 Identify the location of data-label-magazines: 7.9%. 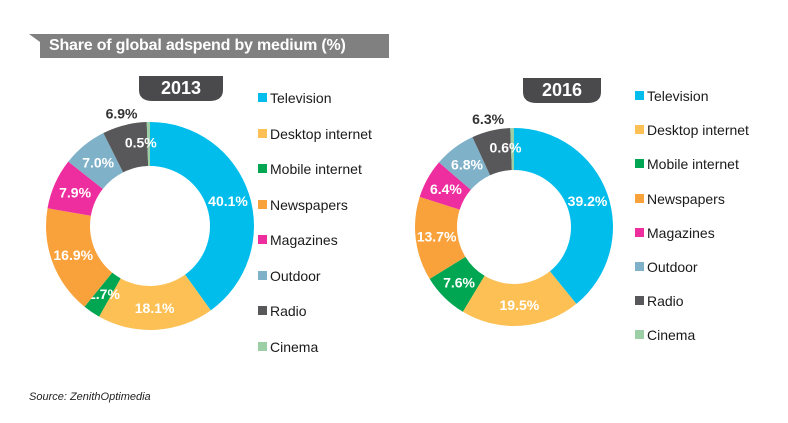
(75, 193).